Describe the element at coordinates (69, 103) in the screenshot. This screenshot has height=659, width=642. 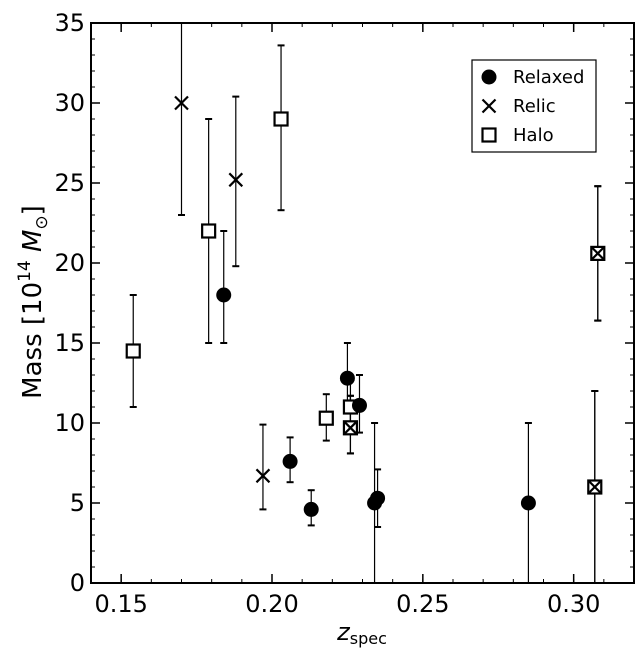
I see `y-tick-label-6: 30` at that location.